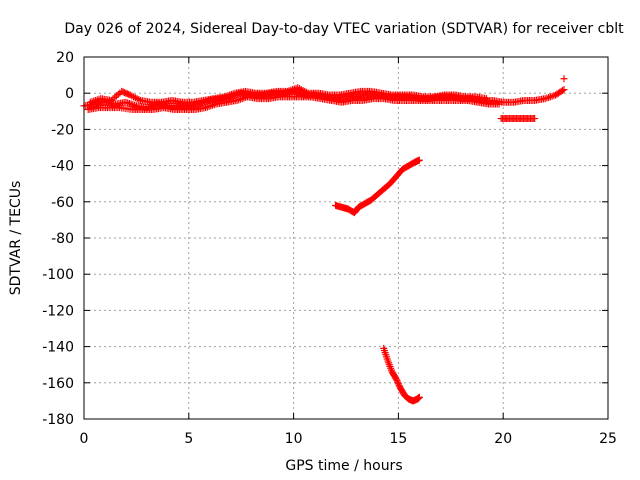 This screenshot has height=480, width=640. I want to click on series-upper-spread, so click(288, 95).